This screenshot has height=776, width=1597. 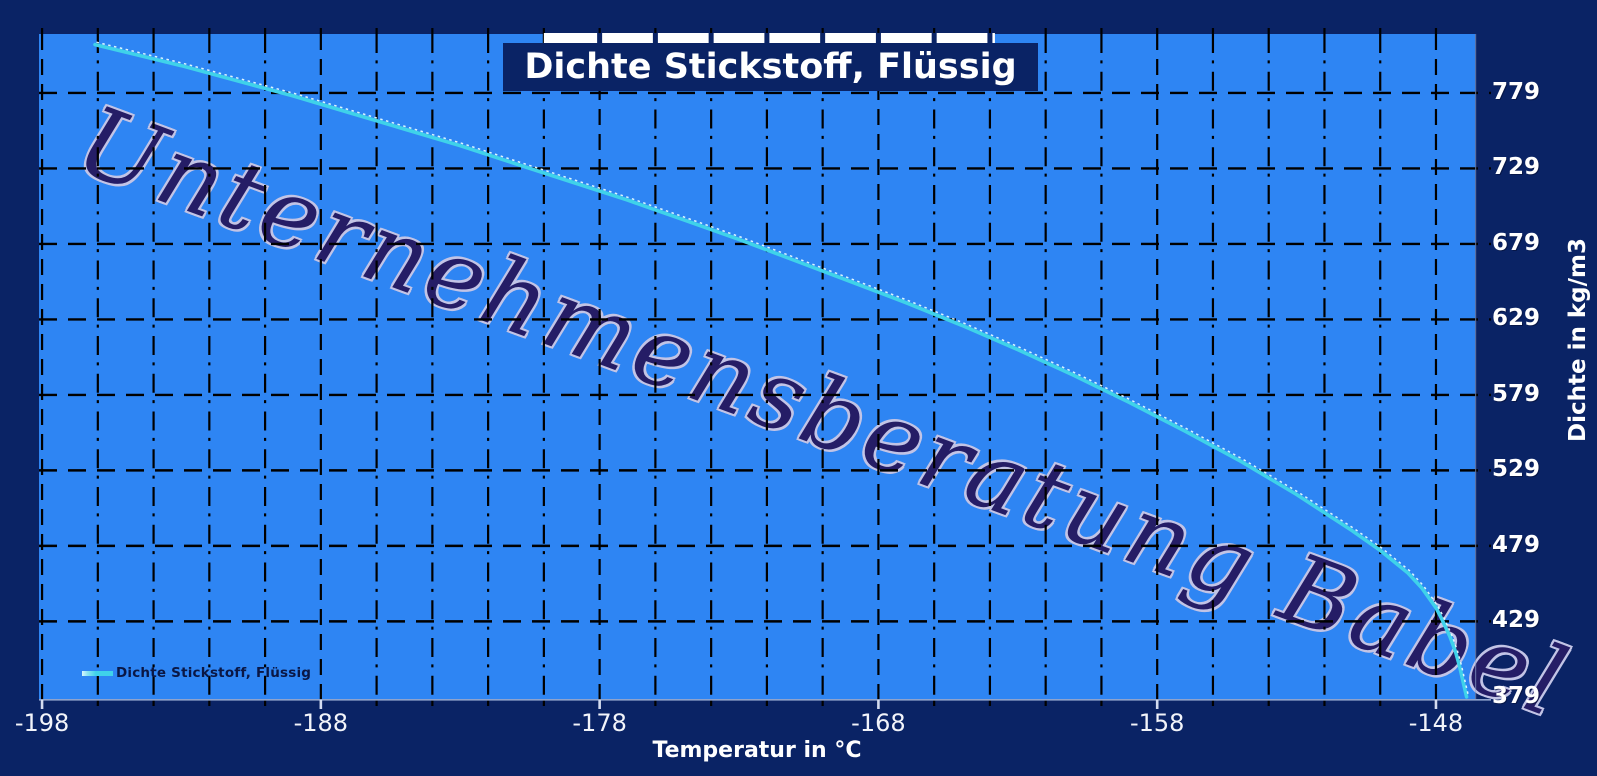 What do you see at coordinates (1516, 167) in the screenshot?
I see `y-tick-label: 729` at bounding box center [1516, 167].